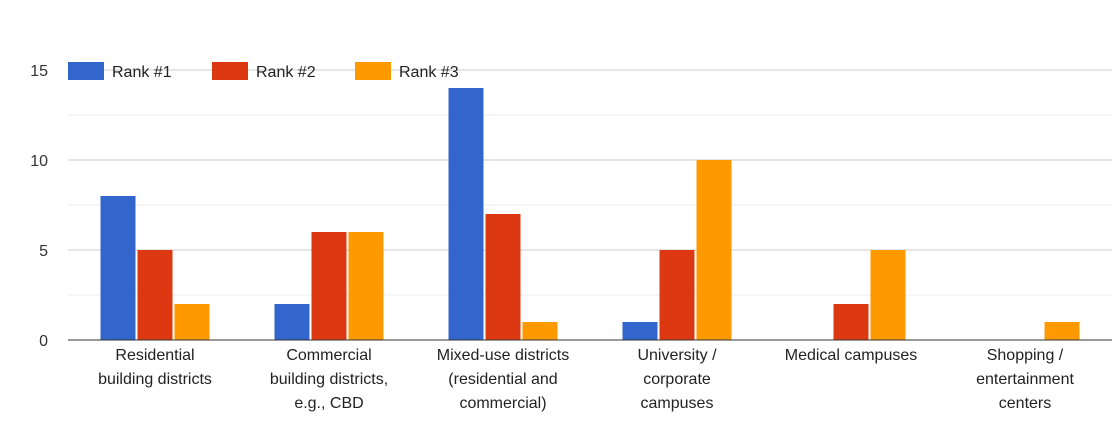 This screenshot has width=1112, height=441. Describe the element at coordinates (1025, 379) in the screenshot. I see `x-category-label: Shopping / entertainment centers` at that location.